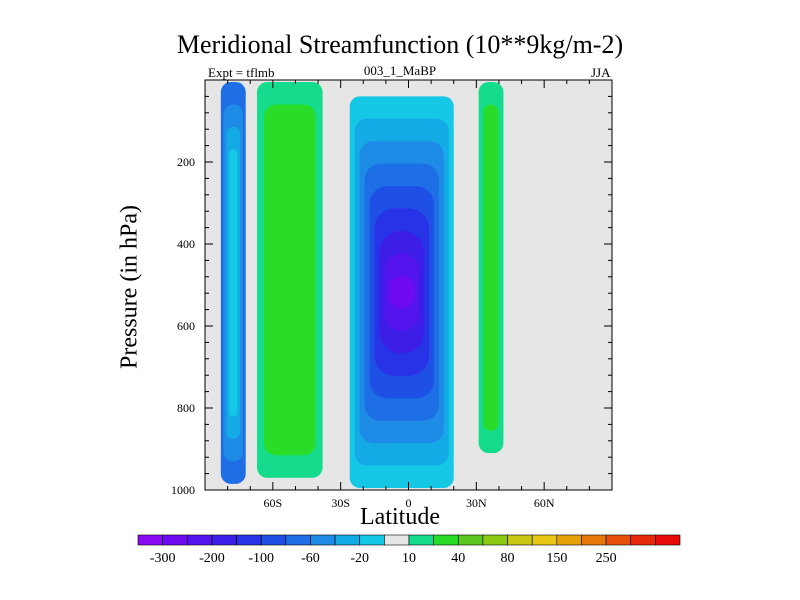  What do you see at coordinates (409, 558) in the screenshot?
I see `colorbar-label: 10` at bounding box center [409, 558].